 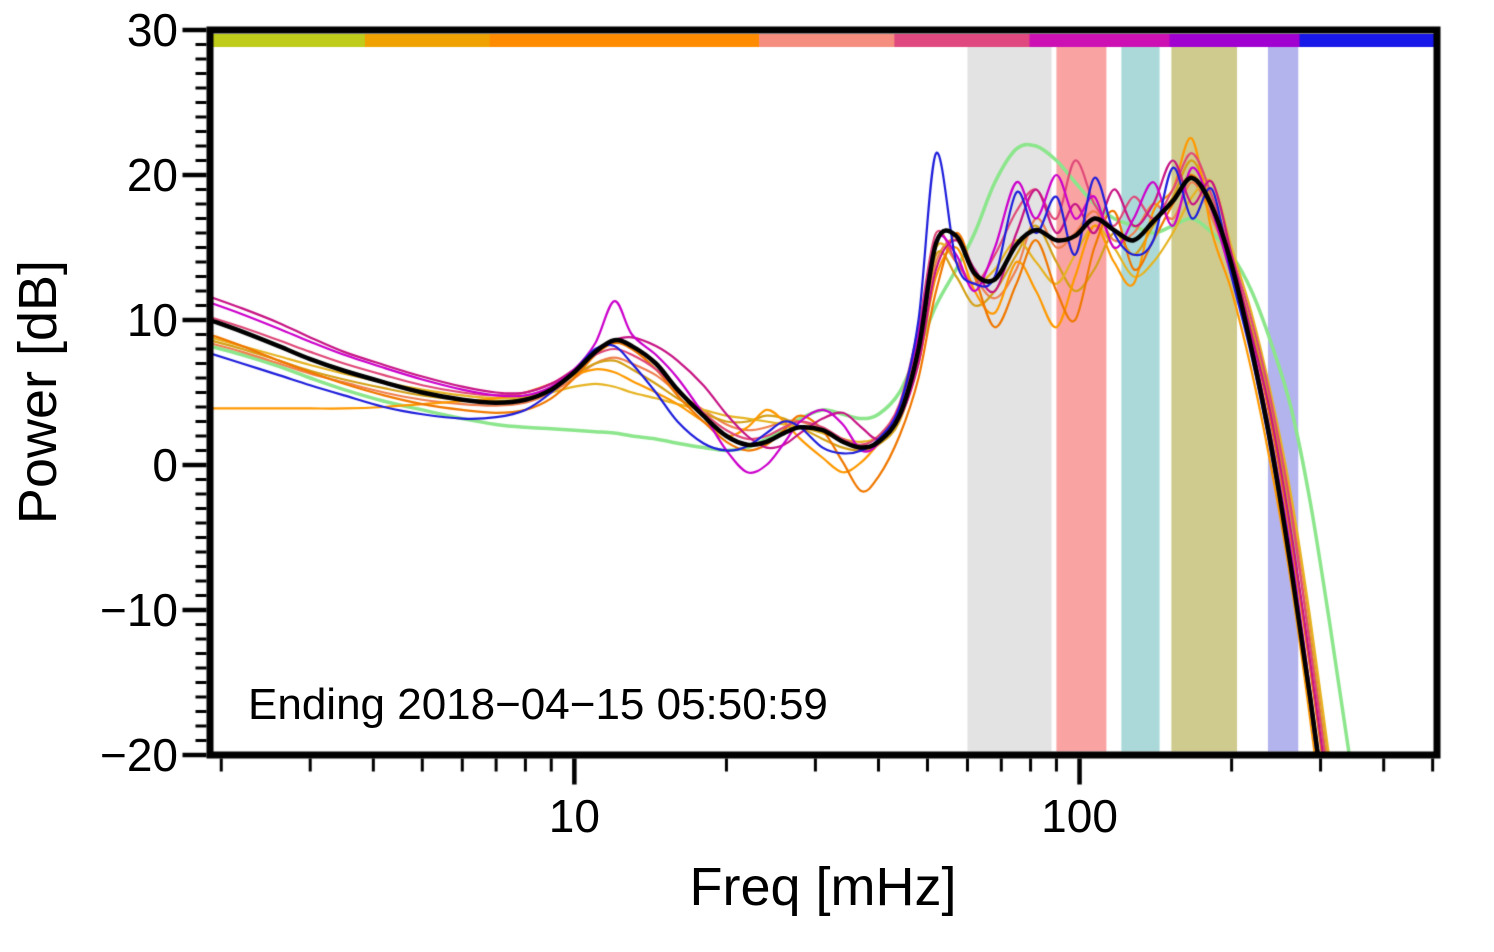 I want to click on y-tick-label: −10, so click(x=138, y=610).